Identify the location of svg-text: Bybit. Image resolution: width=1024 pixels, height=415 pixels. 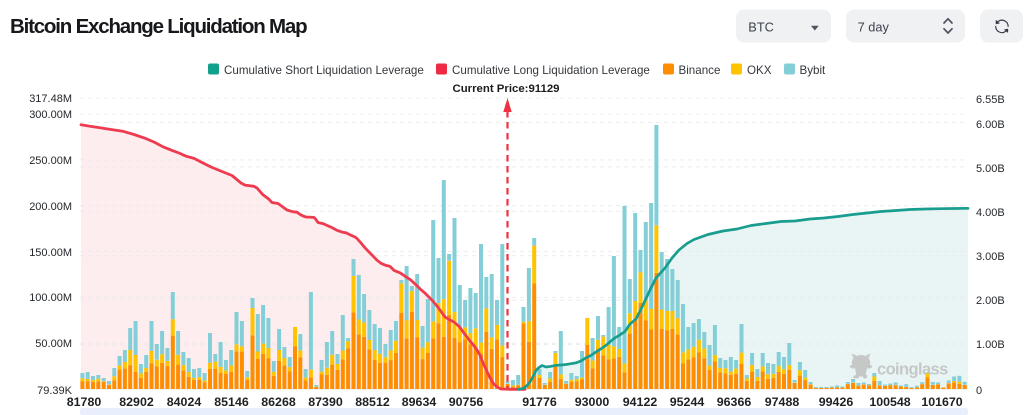
(813, 70).